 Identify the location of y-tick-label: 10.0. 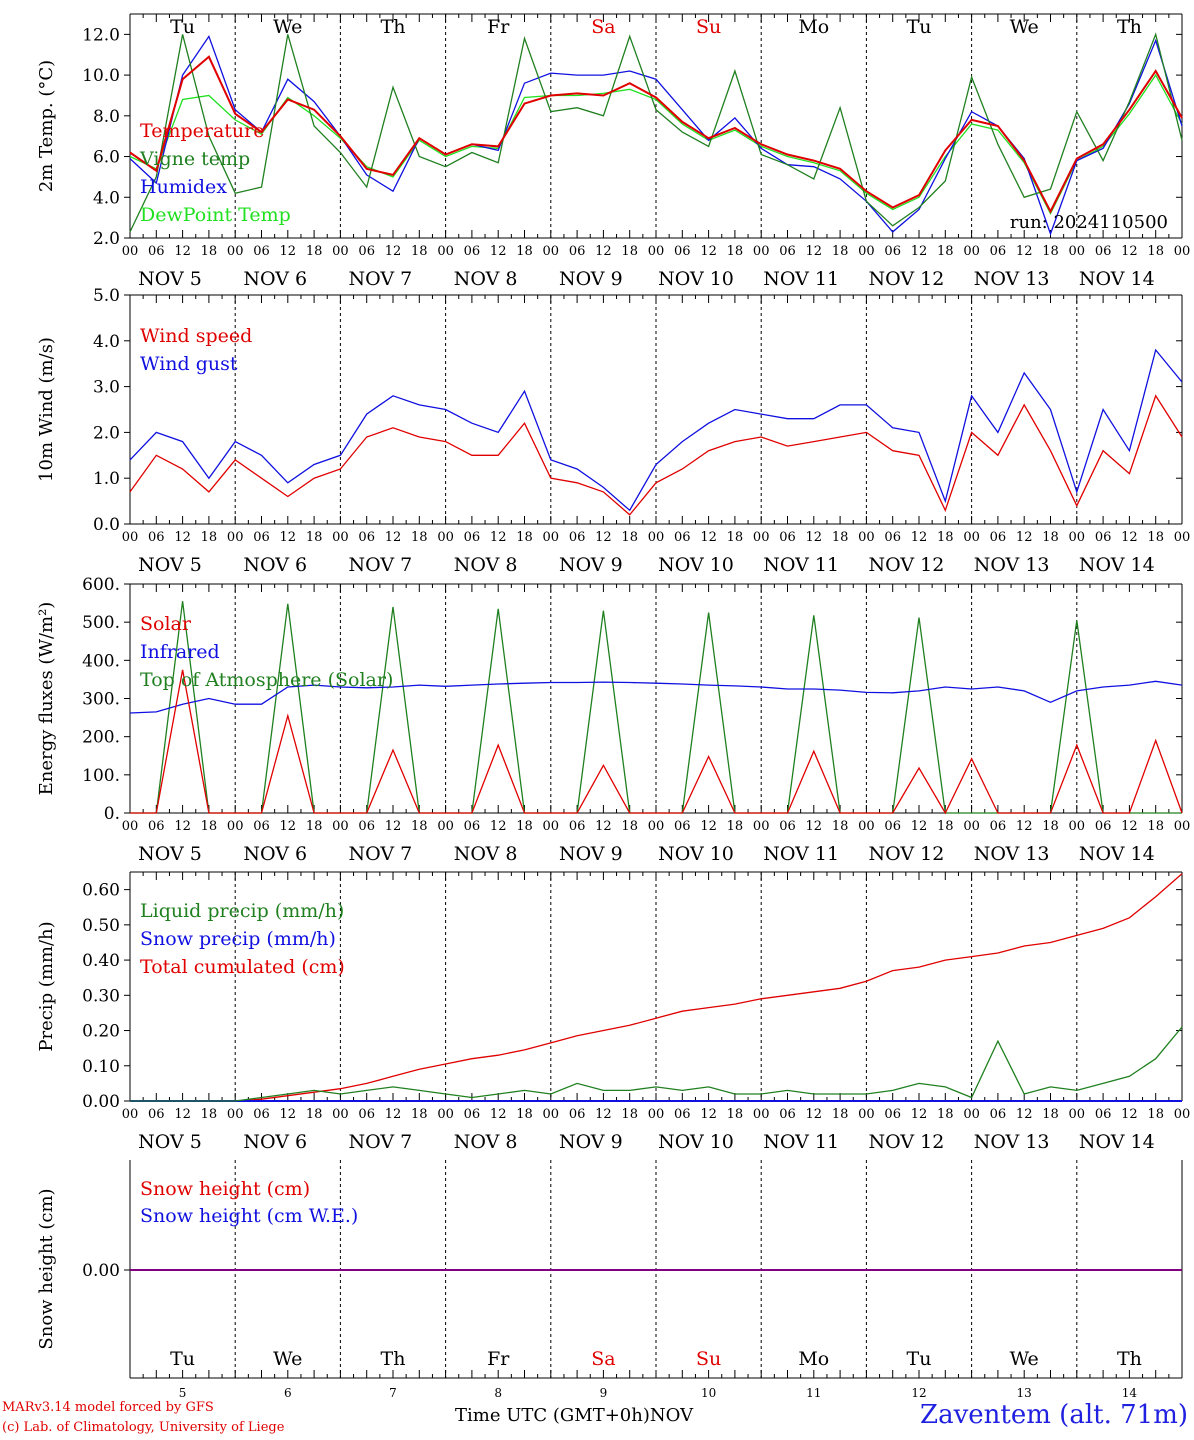
(101, 76).